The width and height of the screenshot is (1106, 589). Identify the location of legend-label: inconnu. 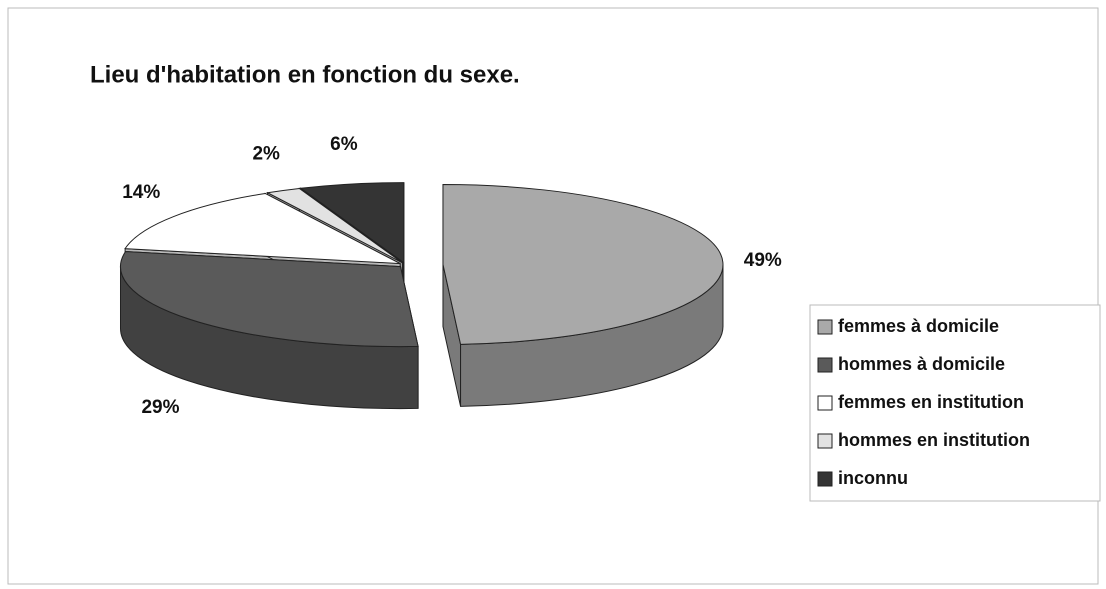
(873, 478).